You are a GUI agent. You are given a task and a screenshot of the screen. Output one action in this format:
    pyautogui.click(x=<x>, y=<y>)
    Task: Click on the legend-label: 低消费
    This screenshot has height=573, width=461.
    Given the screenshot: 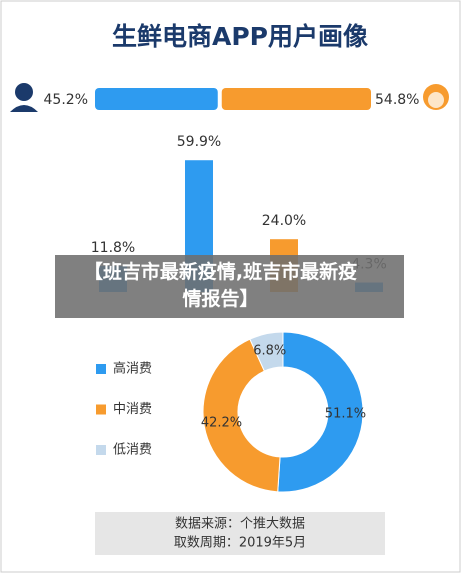 What is the action you would take?
    pyautogui.click(x=132, y=450)
    